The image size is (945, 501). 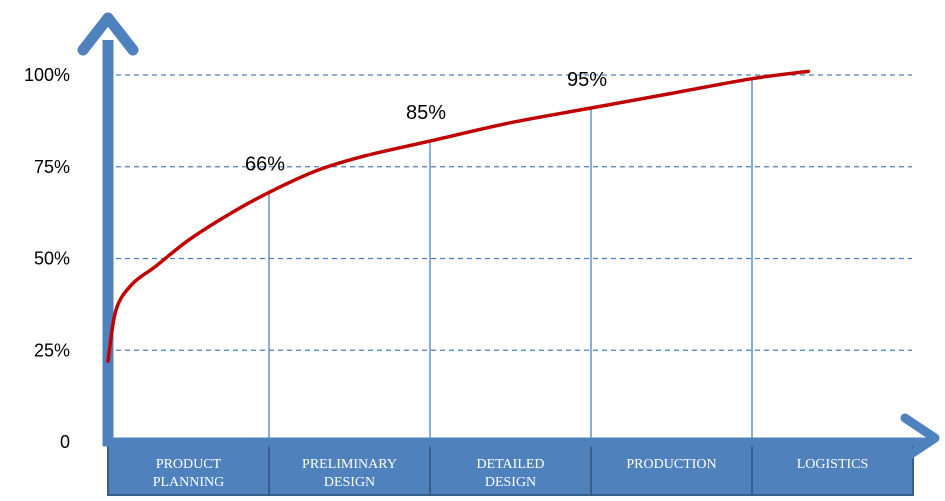 What do you see at coordinates (189, 464) in the screenshot?
I see `category-label: PRODUCT` at bounding box center [189, 464].